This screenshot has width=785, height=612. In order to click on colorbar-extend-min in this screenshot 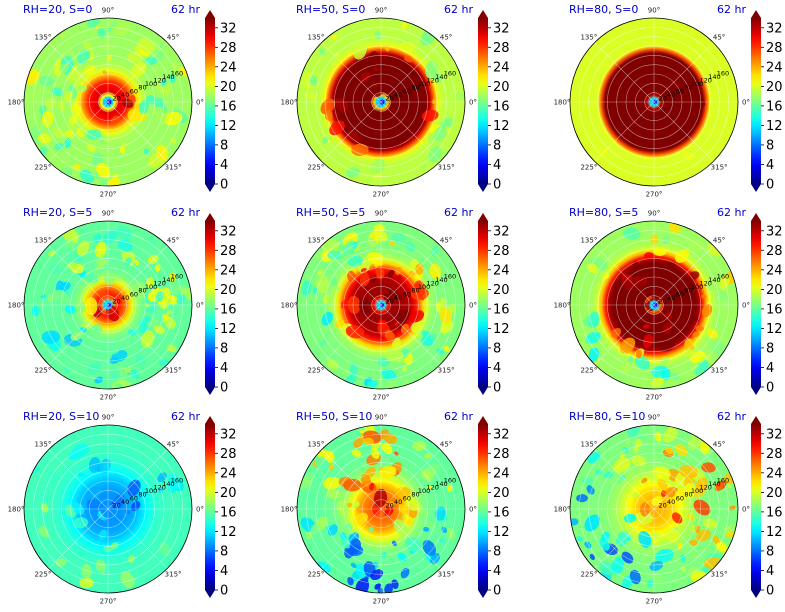, I will do `click(210, 391)`.